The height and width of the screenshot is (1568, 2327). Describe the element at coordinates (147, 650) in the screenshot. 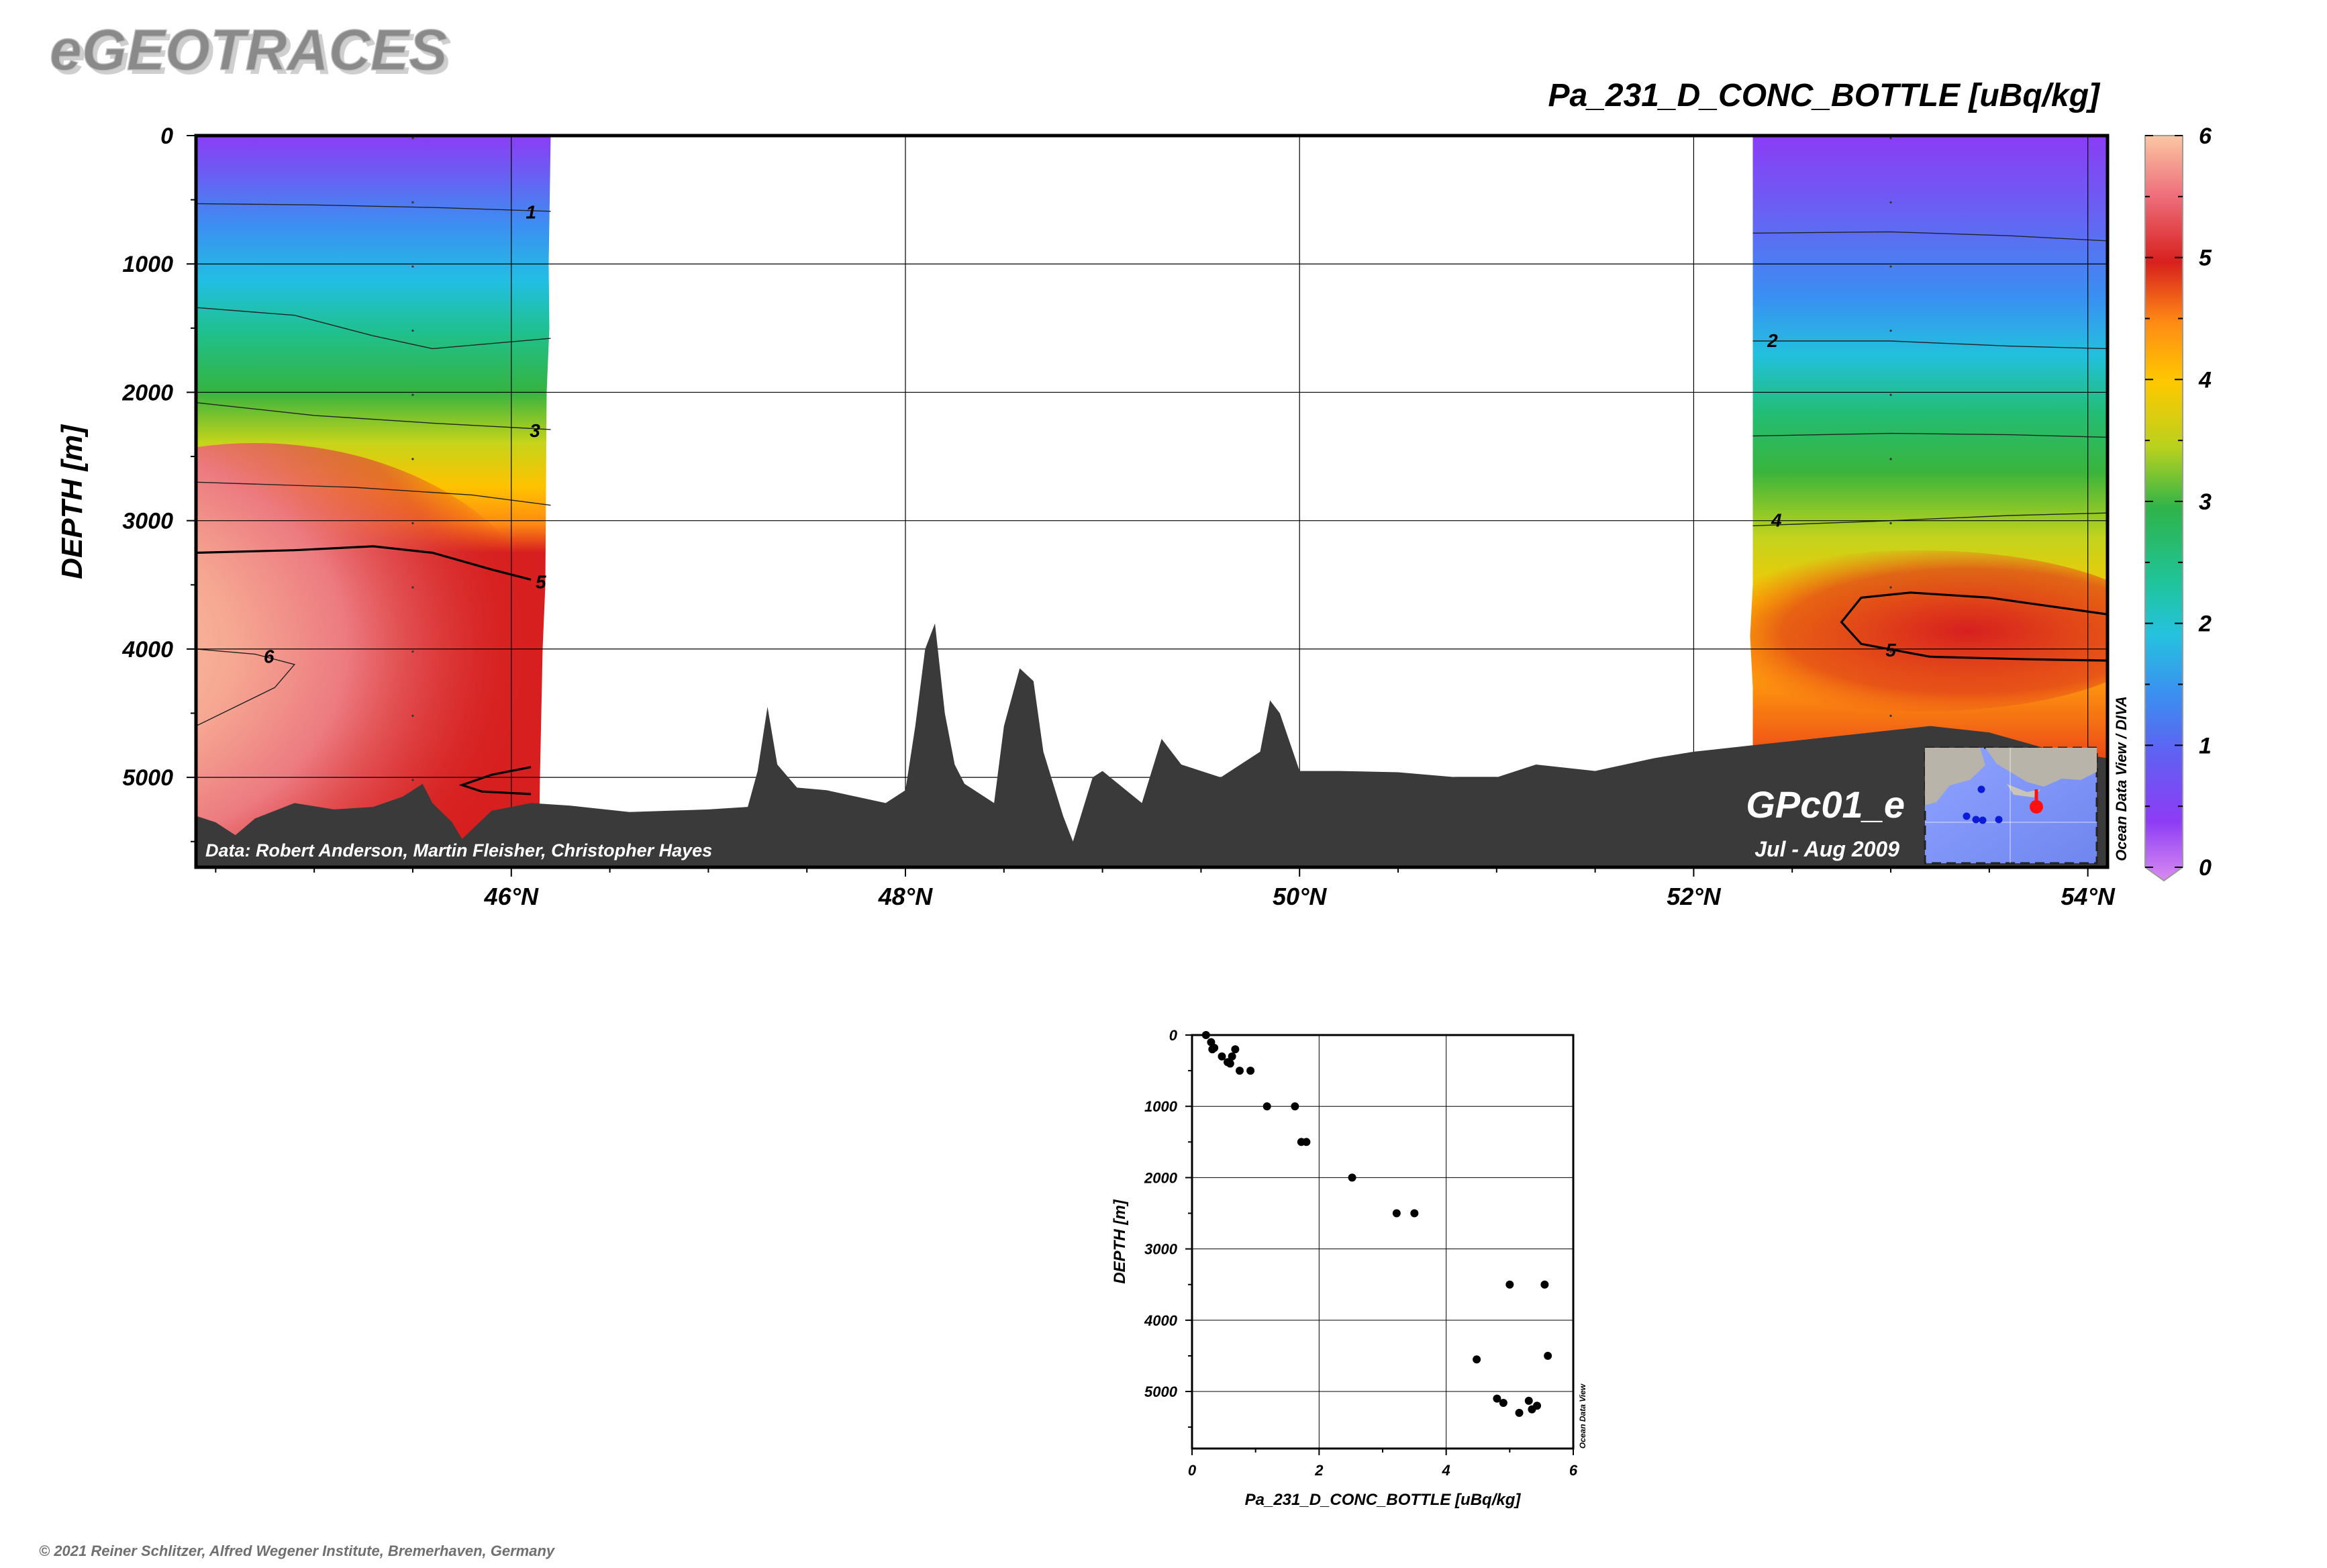

I see `y-tick-label: 4000` at that location.